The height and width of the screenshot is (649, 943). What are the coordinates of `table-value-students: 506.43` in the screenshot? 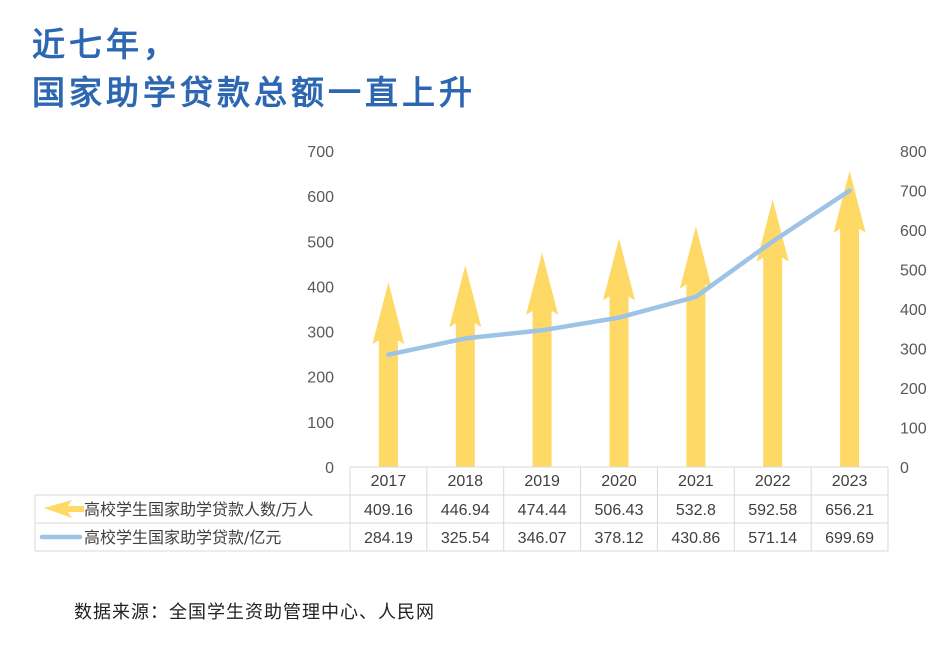 It's located at (619, 510).